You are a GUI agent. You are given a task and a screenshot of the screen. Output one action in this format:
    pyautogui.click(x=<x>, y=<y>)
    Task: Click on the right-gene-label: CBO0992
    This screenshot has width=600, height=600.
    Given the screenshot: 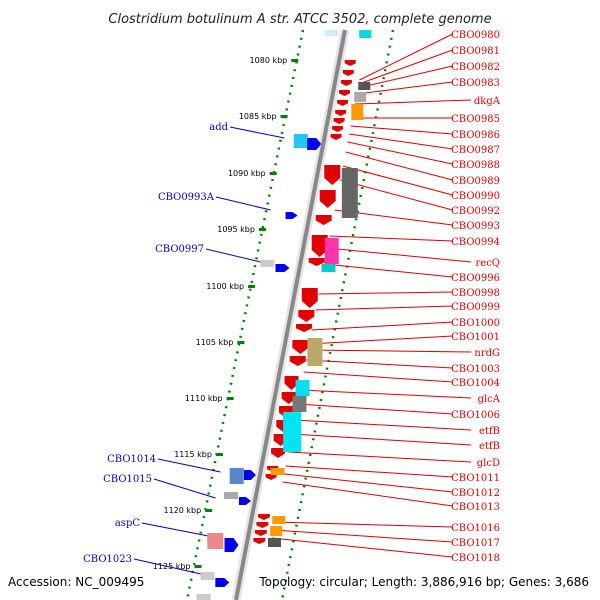 What is the action you would take?
    pyautogui.click(x=475, y=211)
    